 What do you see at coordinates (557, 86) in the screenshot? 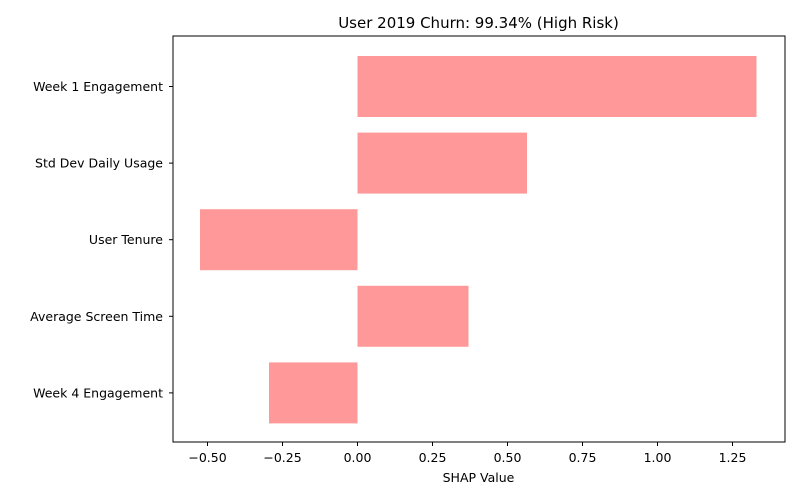
I see `bar-week-1-engagement` at bounding box center [557, 86].